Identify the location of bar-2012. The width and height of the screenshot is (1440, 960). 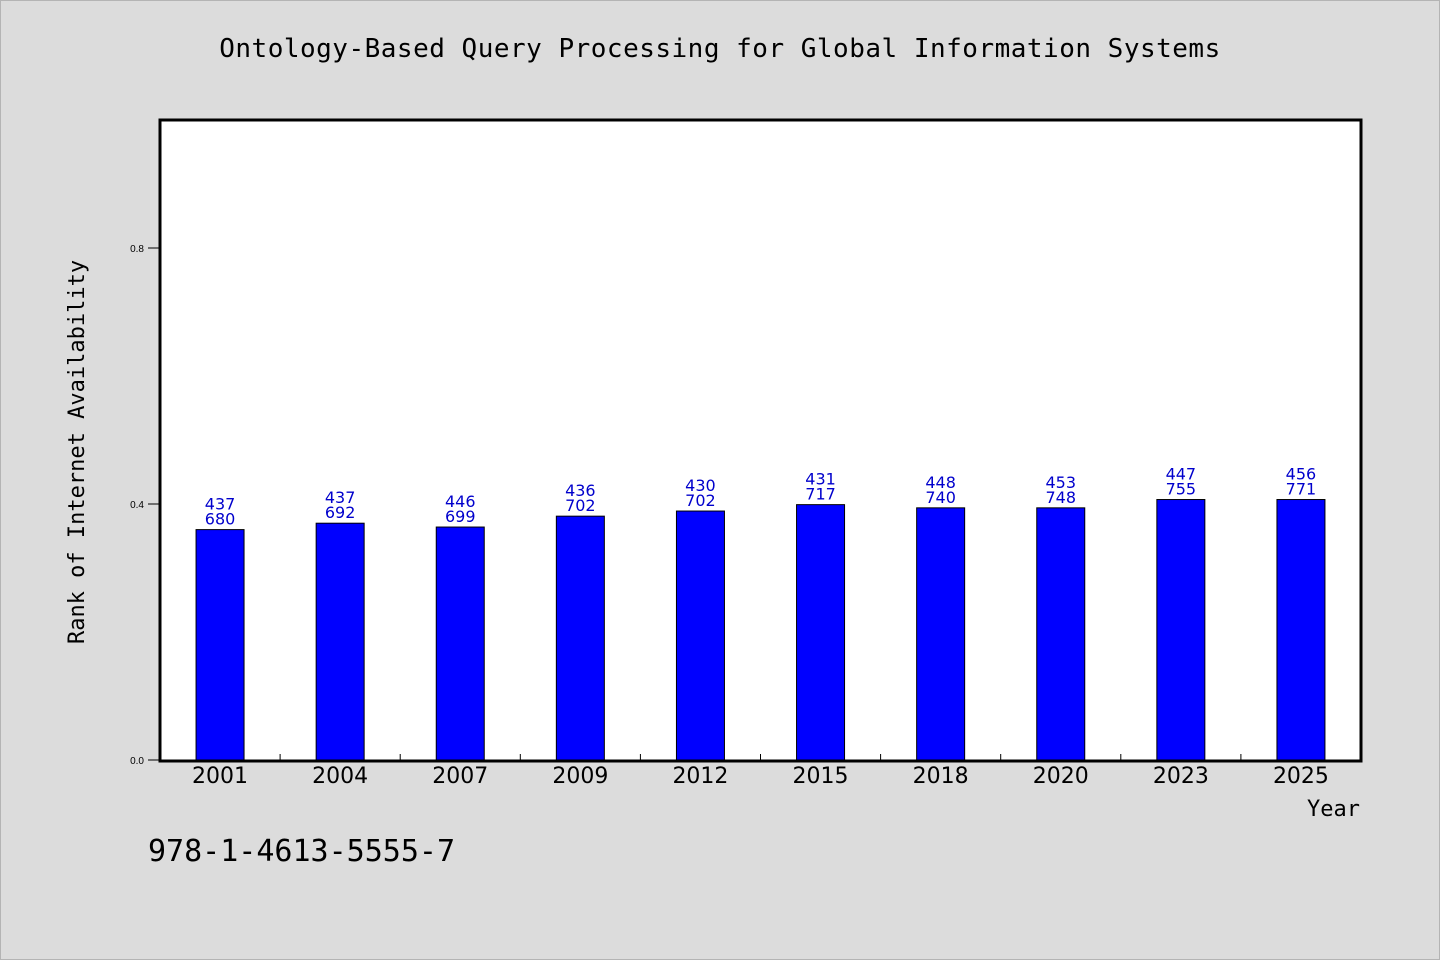
(700, 635).